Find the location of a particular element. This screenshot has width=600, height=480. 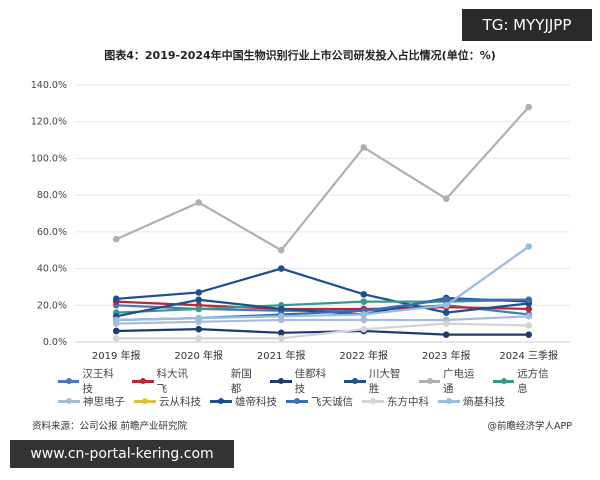

chart-title: 图表4：2019-2024年中国生物识别行业上市公司研发投入占比情况(单位：%) is located at coordinates (300, 55).